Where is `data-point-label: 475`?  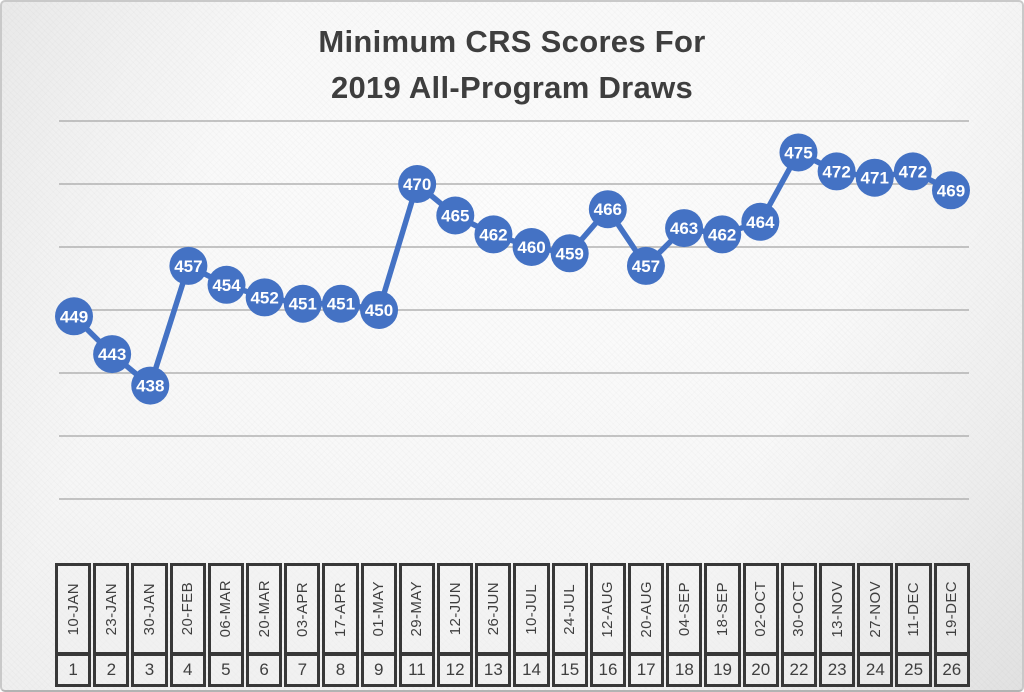
data-point-label: 475 is located at coordinates (798, 153).